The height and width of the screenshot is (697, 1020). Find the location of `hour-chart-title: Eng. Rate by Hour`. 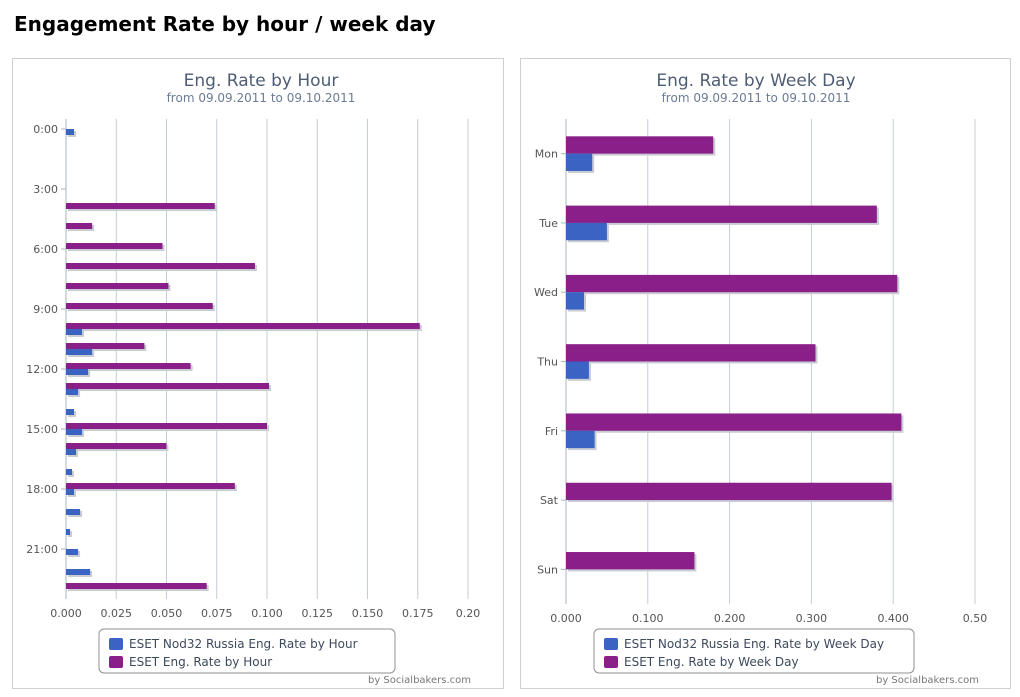

hour-chart-title: Eng. Rate by Hour is located at coordinates (261, 81).